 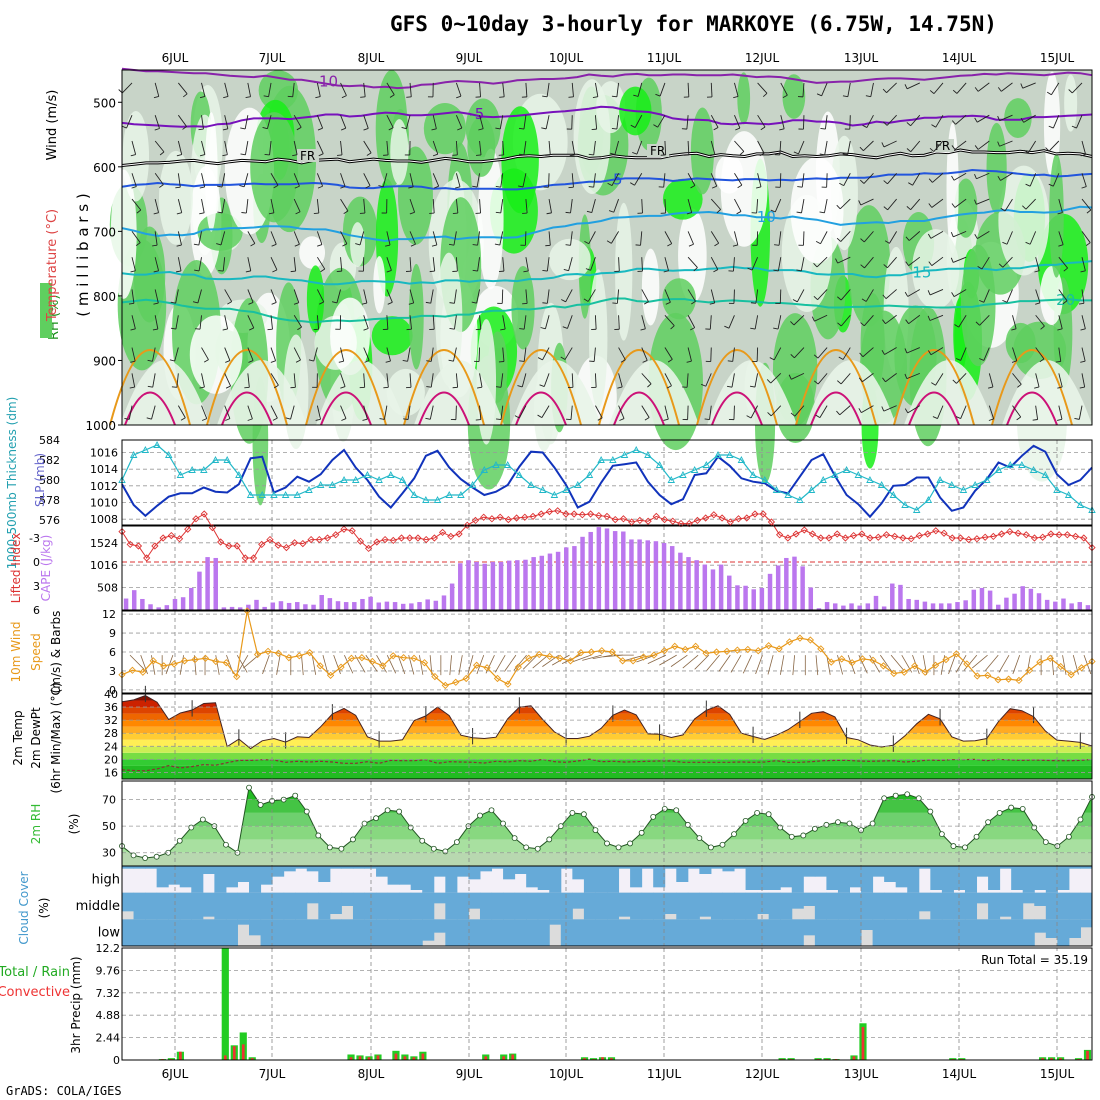 What do you see at coordinates (111, 772) in the screenshot?
I see `temp2m-tick-label: 16` at bounding box center [111, 772].